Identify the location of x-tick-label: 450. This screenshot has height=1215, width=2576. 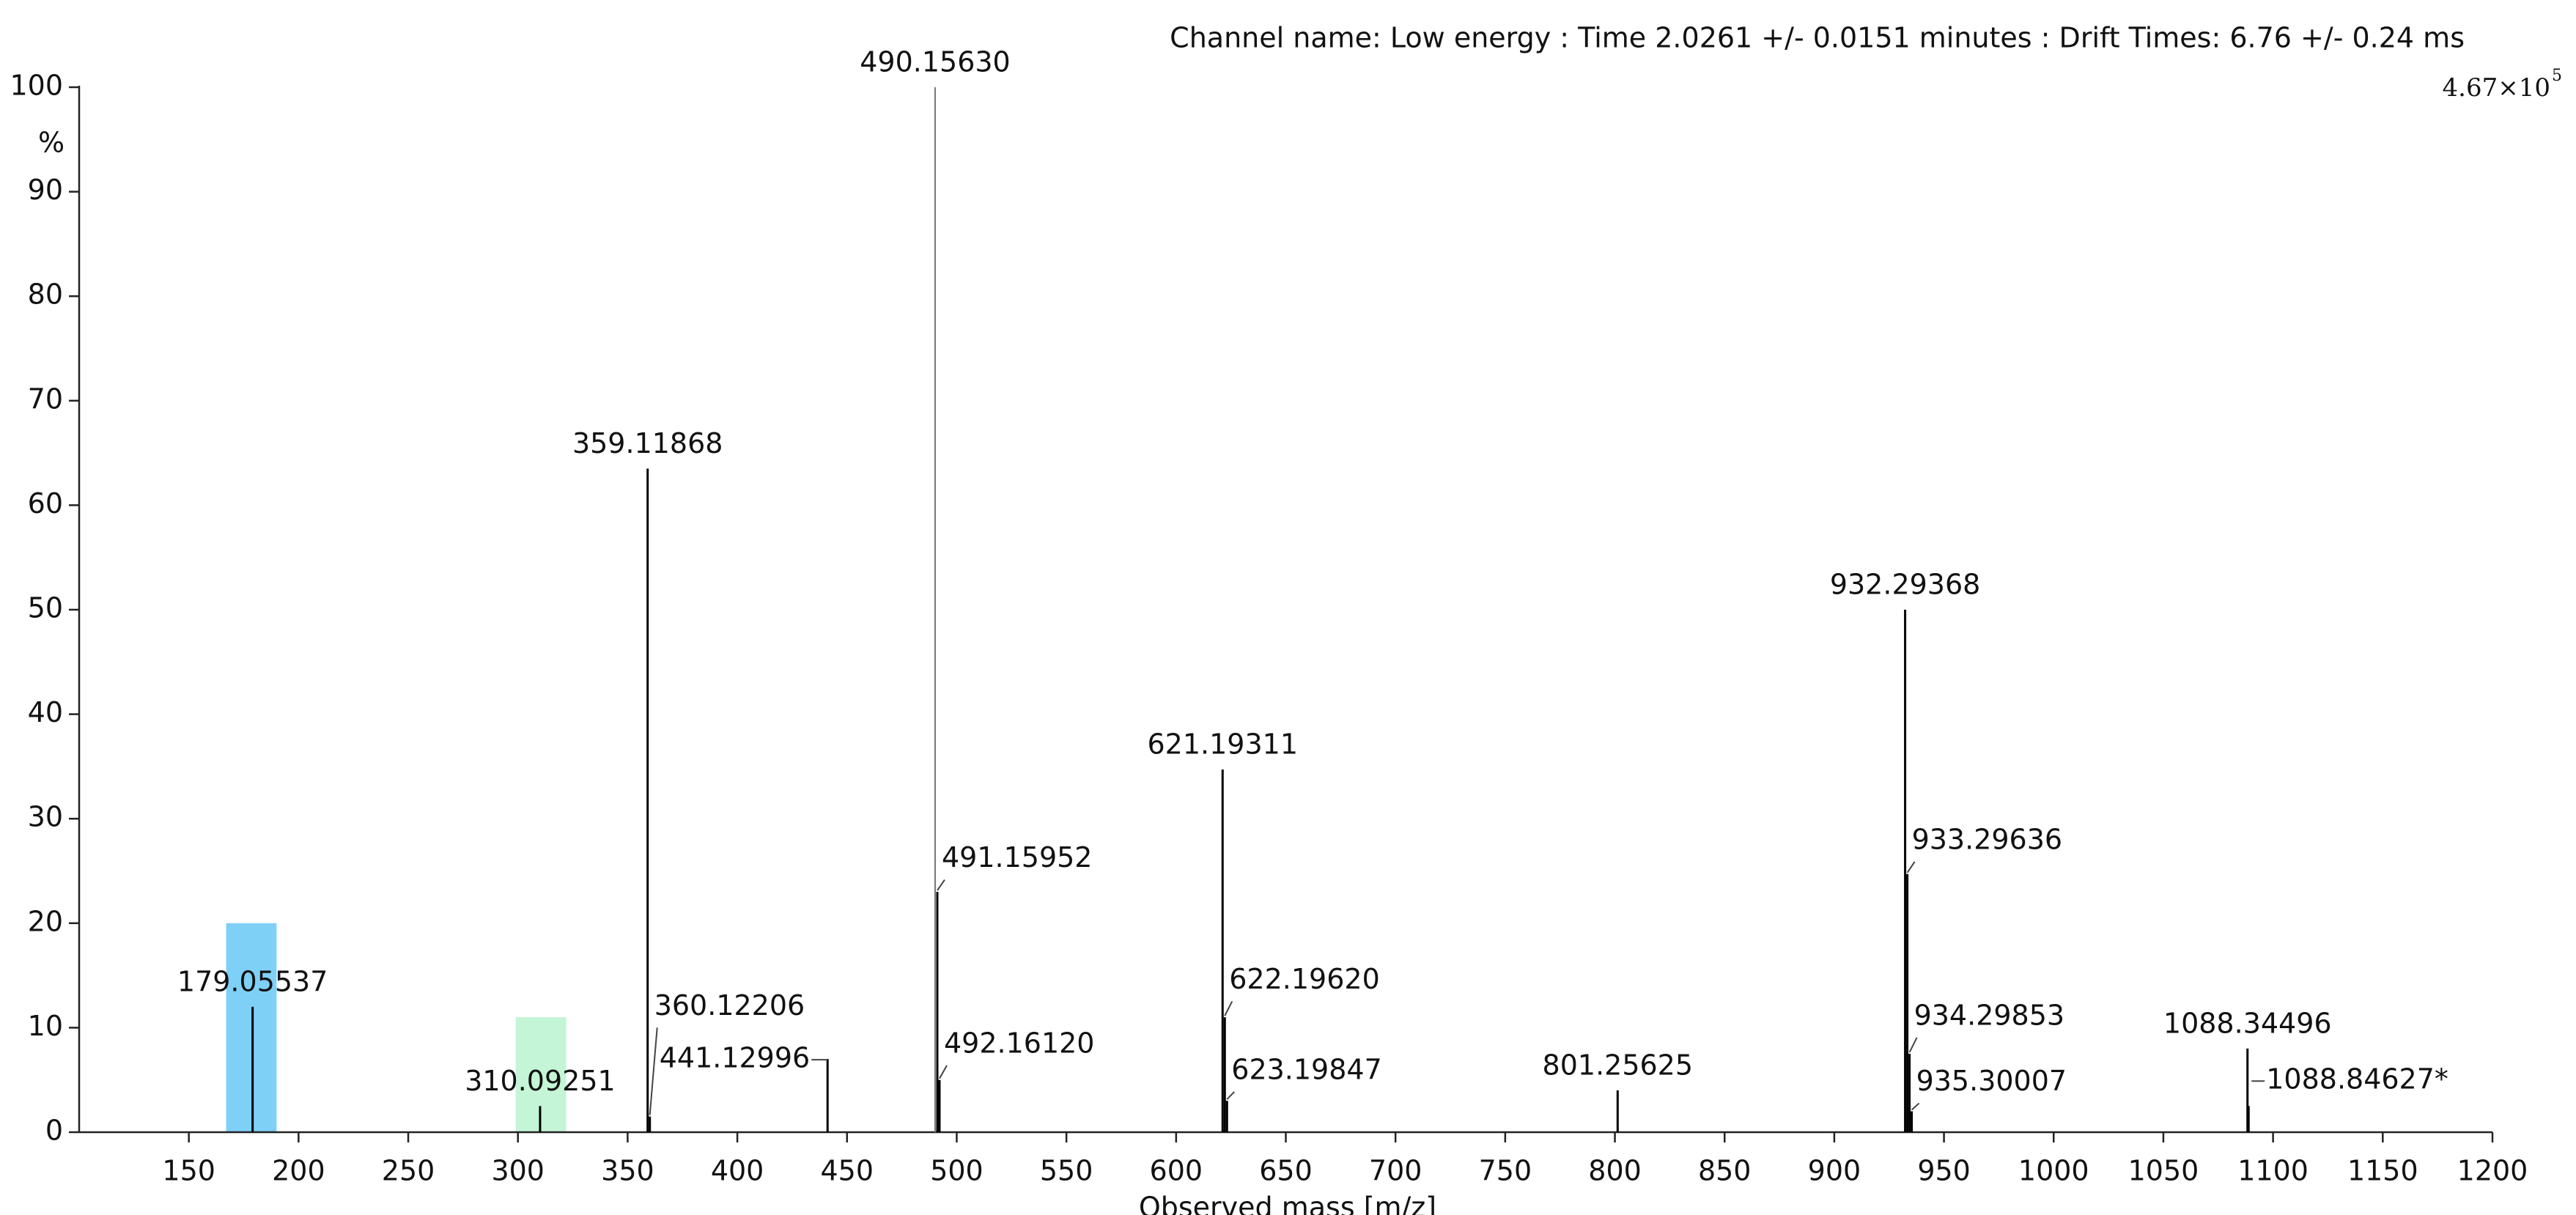
(847, 1171).